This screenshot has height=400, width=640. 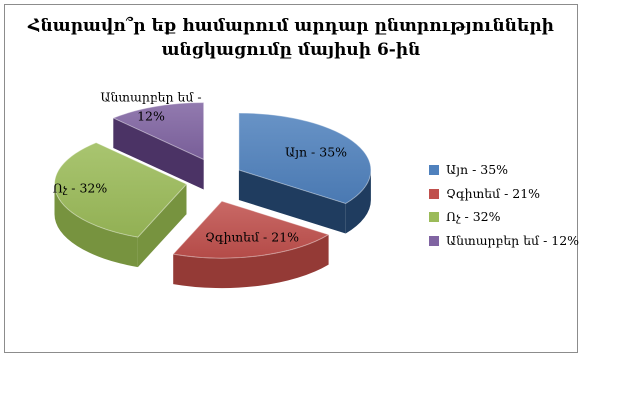 I want to click on slice-data-label: Չգիտեմ - 21%, so click(x=252, y=237).